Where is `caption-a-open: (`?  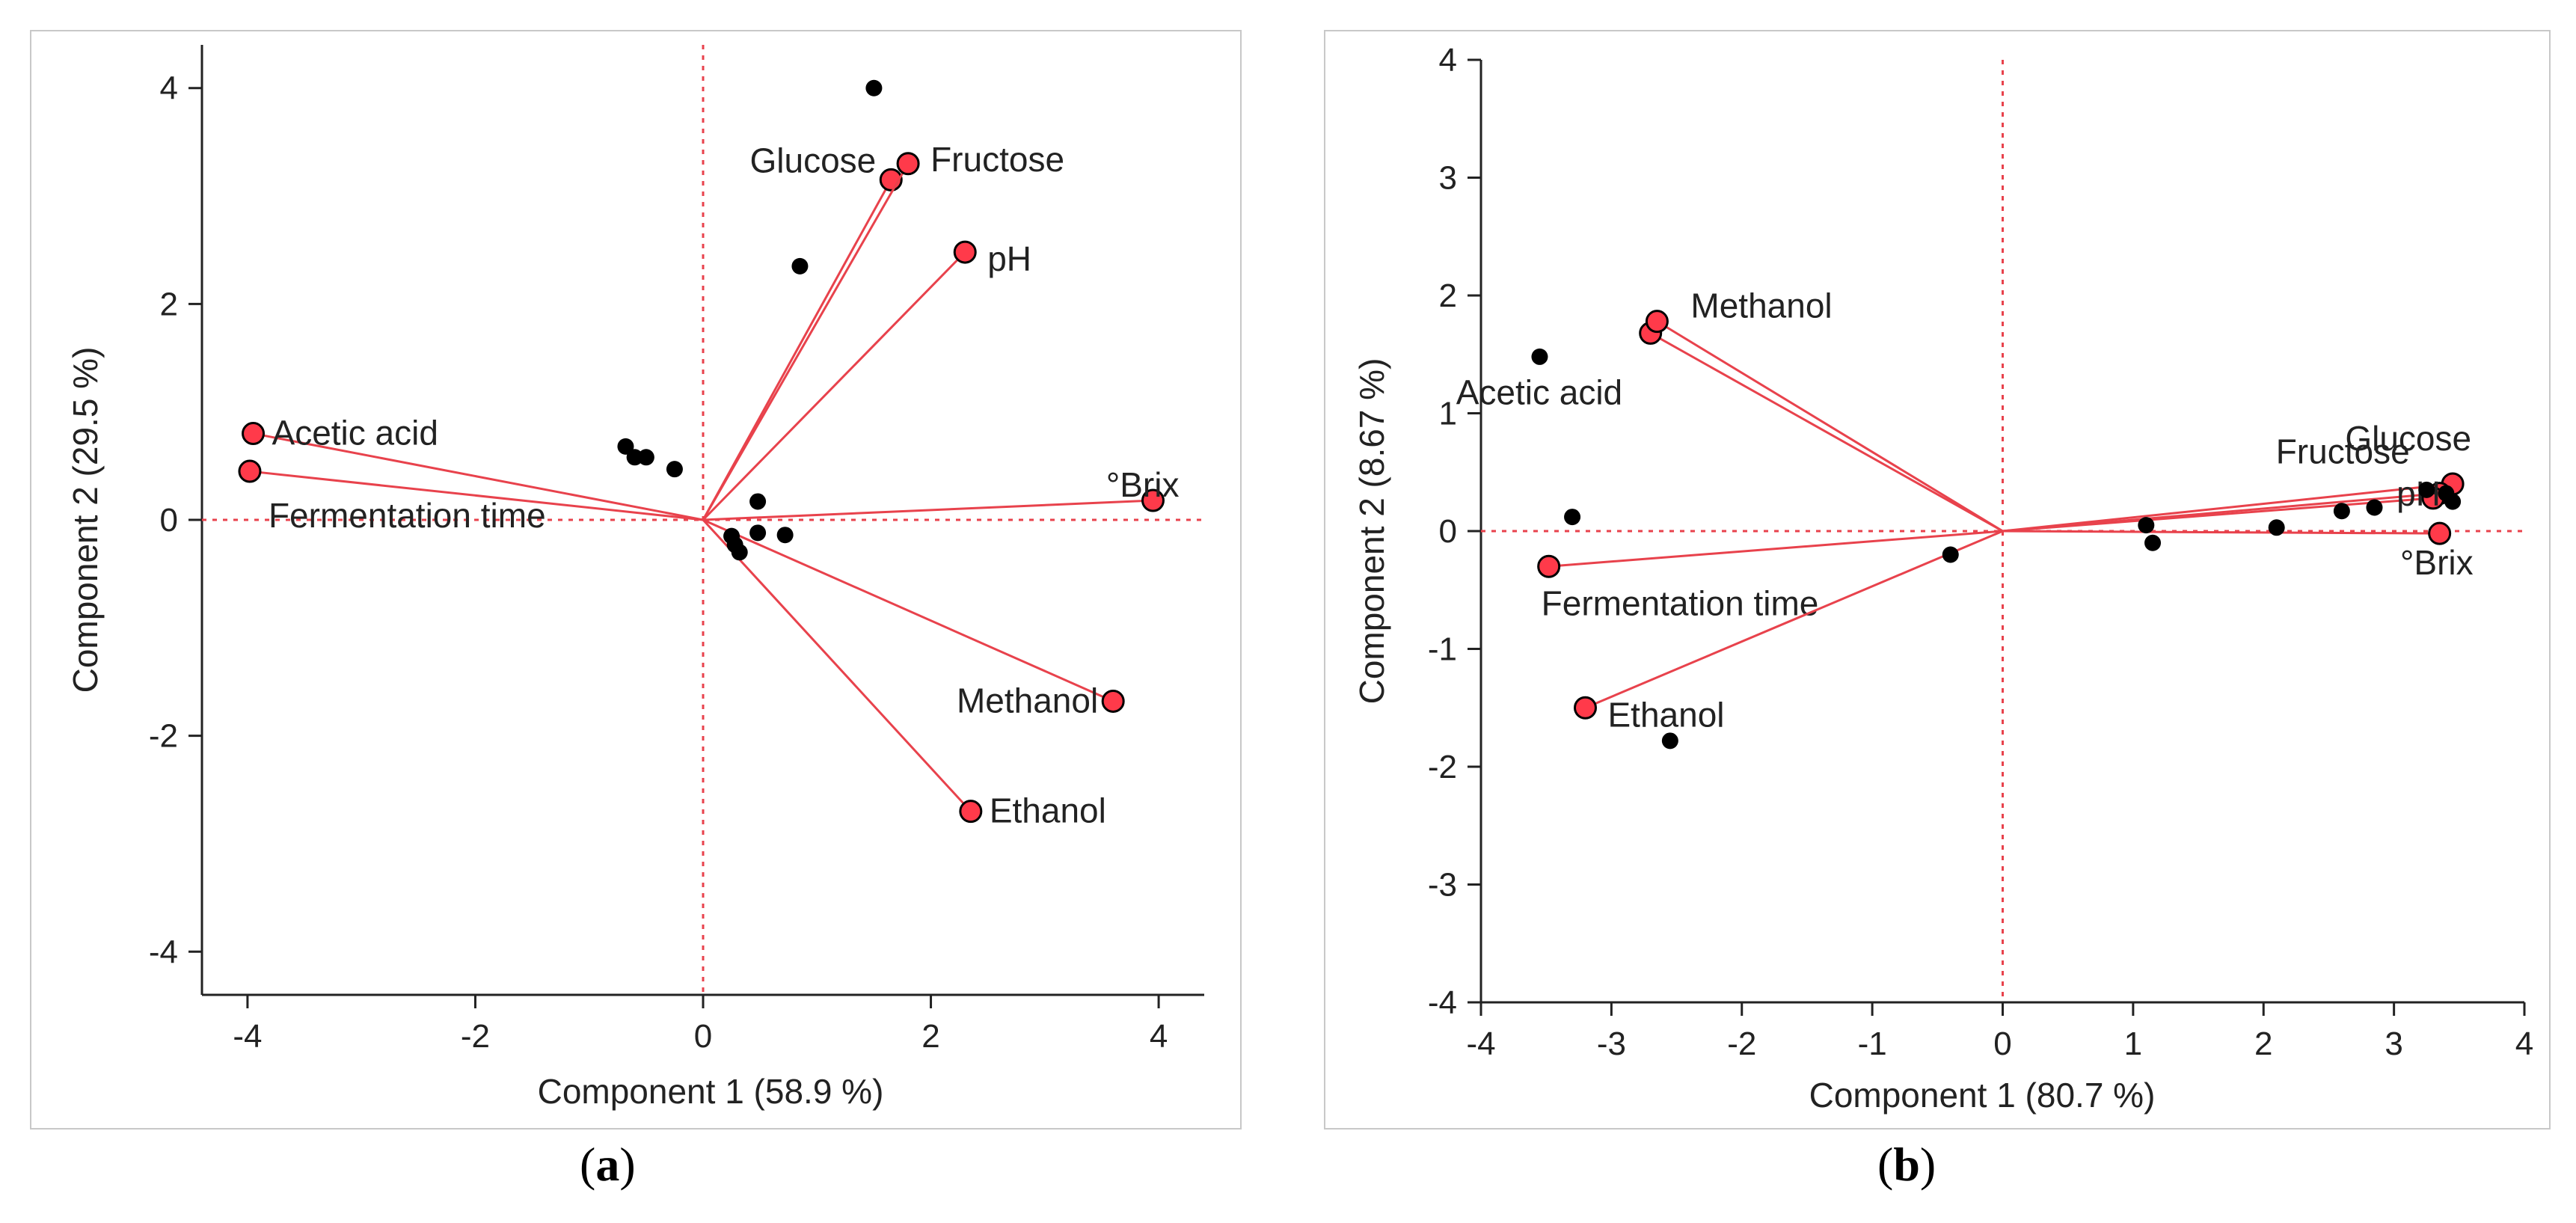
caption-a-open: ( is located at coordinates (588, 1164).